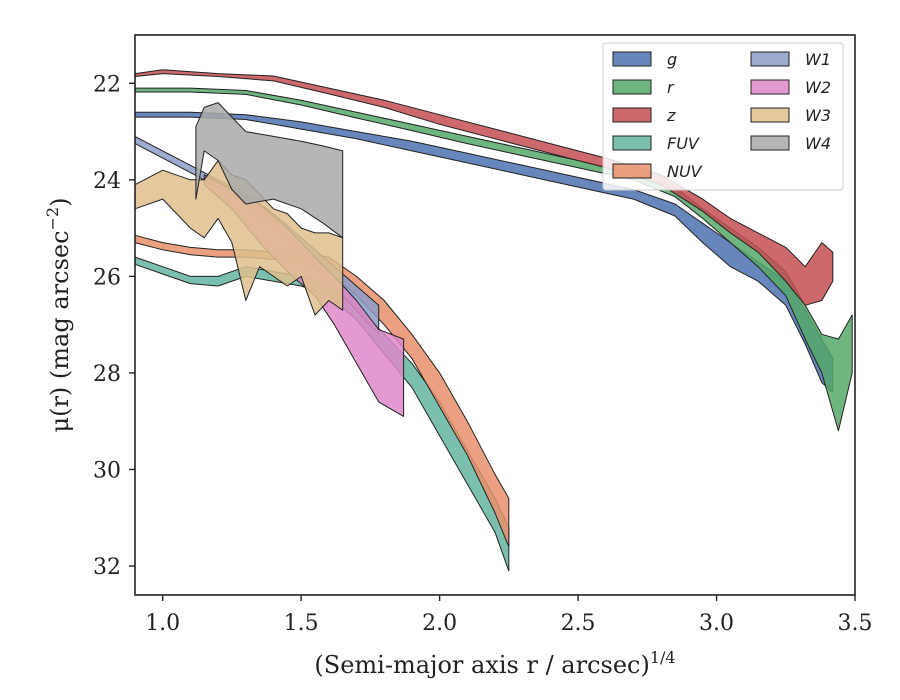 This screenshot has width=900, height=700. Describe the element at coordinates (481, 665) in the screenshot. I see `x-axis-label-main: (Semi-major axis r / arcsec)` at that location.